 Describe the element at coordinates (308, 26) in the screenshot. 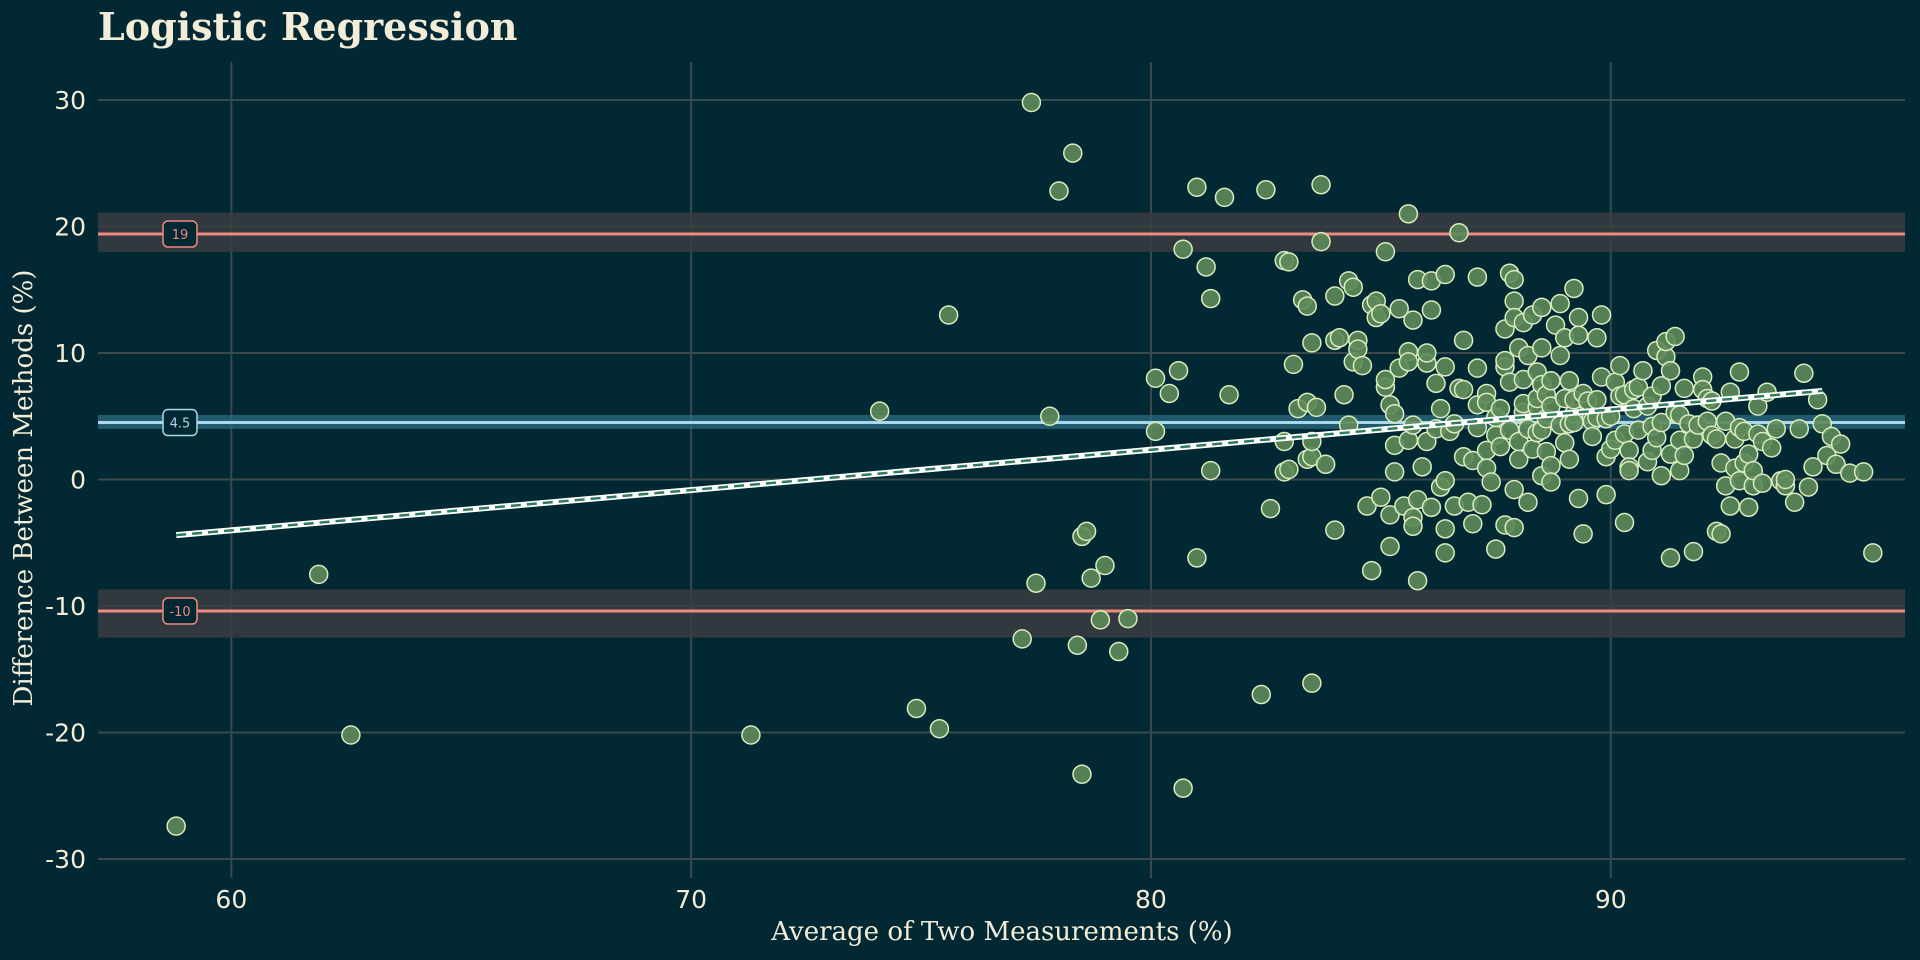

I see `chart-title: Logistic Regression` at that location.